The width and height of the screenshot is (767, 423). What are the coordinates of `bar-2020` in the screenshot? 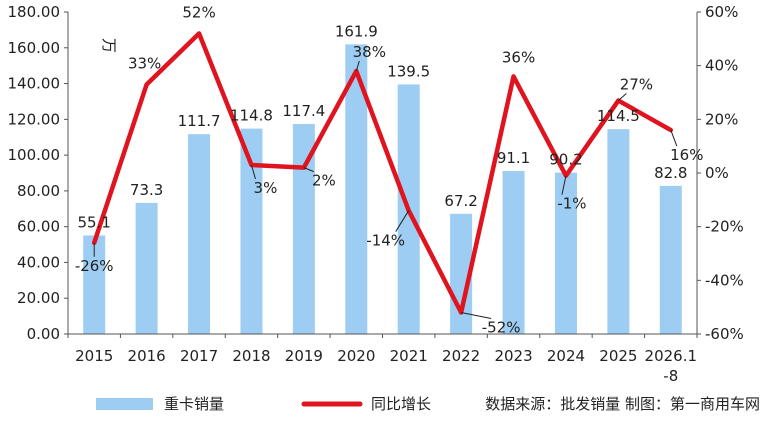 It's located at (356, 189).